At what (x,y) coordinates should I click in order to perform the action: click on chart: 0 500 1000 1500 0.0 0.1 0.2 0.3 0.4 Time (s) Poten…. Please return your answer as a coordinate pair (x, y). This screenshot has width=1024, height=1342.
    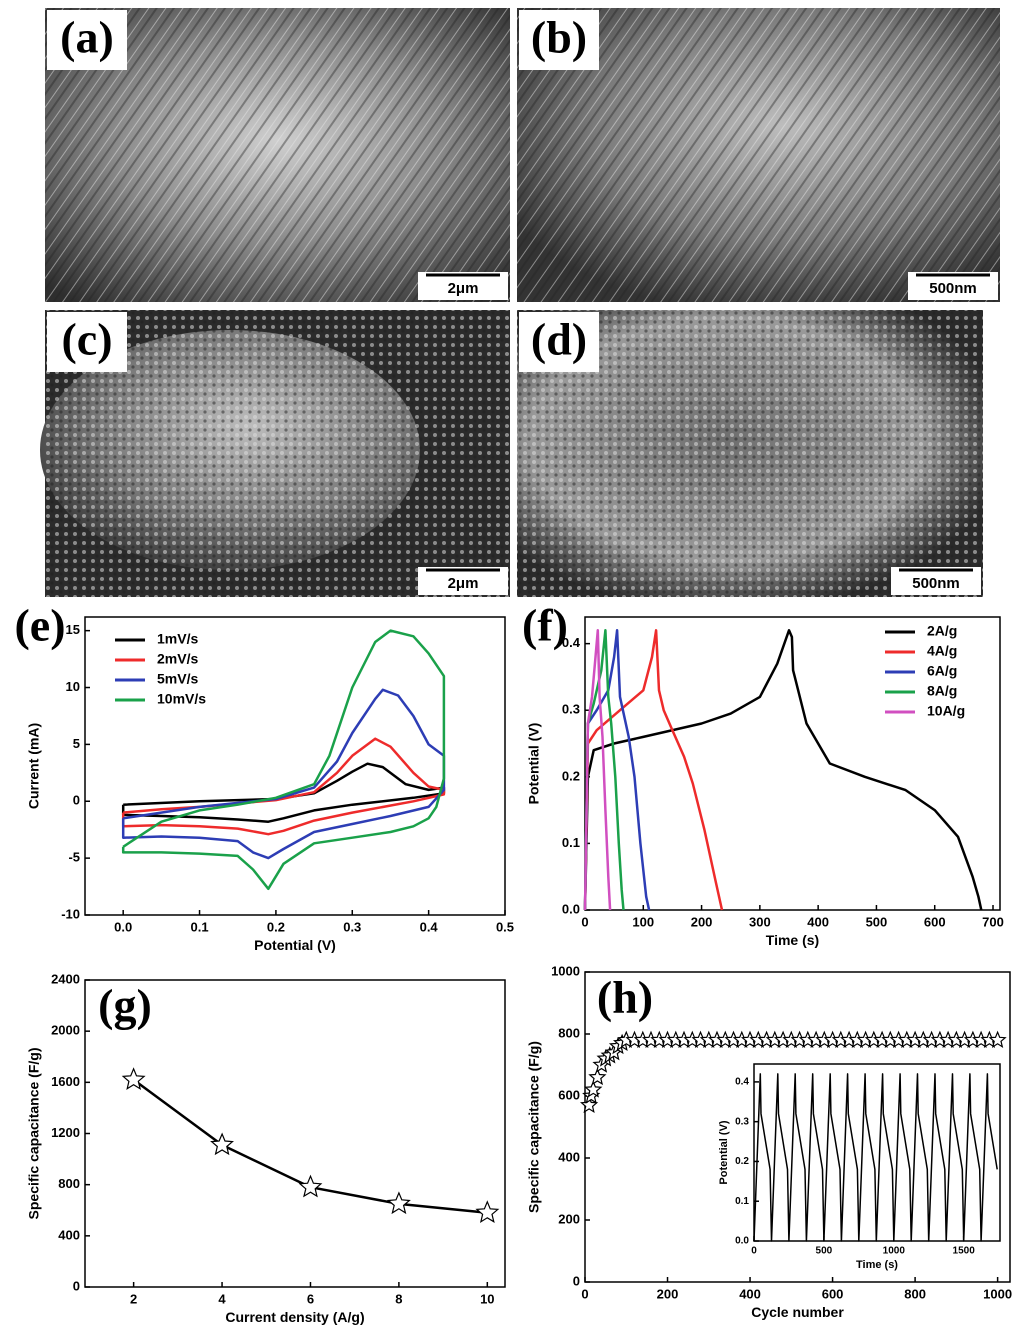
    Looking at the image, I should click on (859, 1167).